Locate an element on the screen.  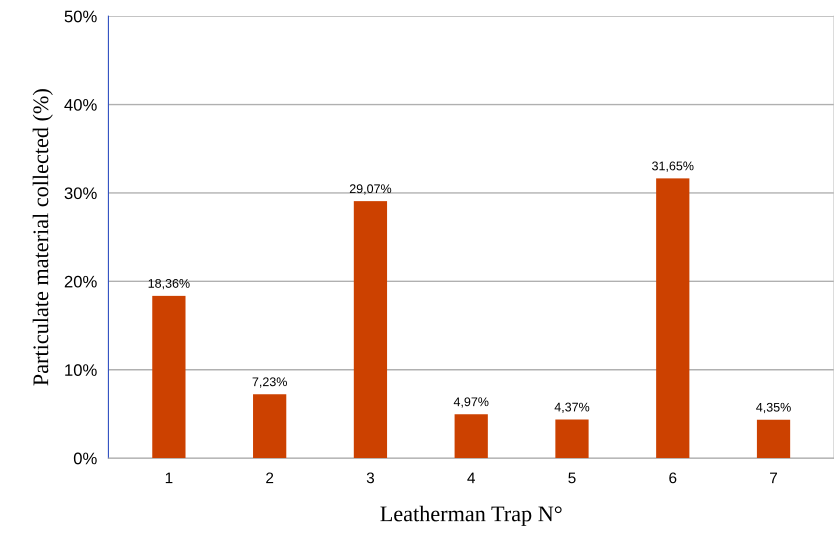
x-axis-title: Leatherman Trap N° is located at coordinates (471, 516).